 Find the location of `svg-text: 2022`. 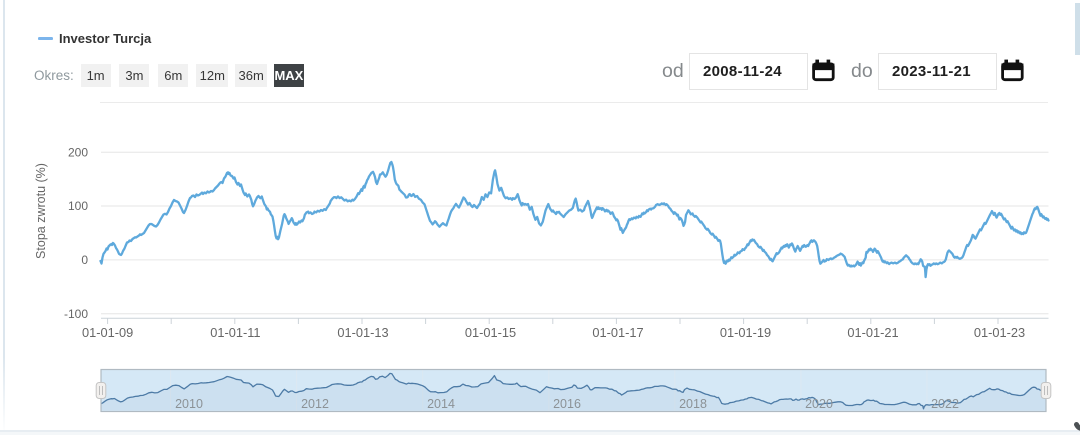

svg-text: 2022 is located at coordinates (945, 404).